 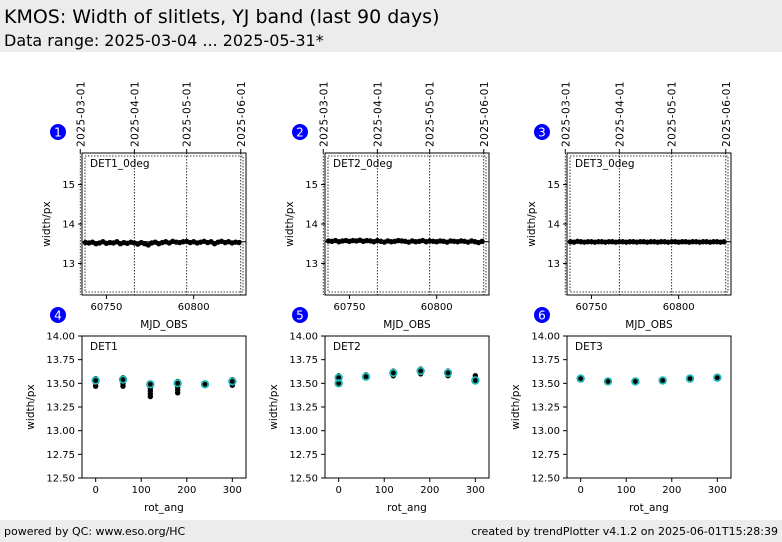 I want to click on chart6-x-tick-label-3: 300, so click(x=717, y=490).